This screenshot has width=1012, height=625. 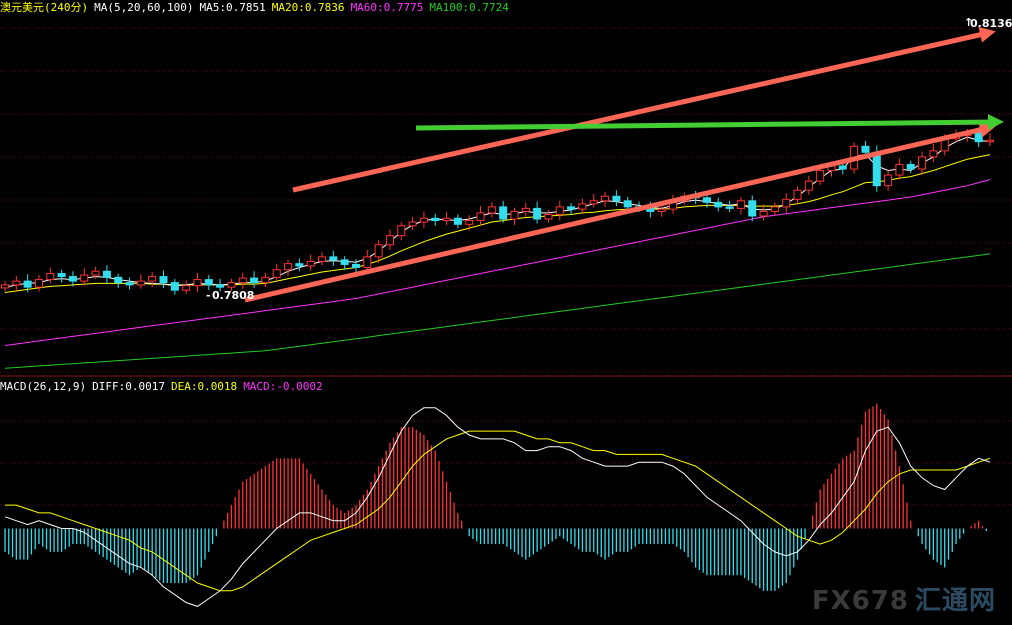 What do you see at coordinates (230, 295) in the screenshot?
I see `low-annotation: - 0.7808` at bounding box center [230, 295].